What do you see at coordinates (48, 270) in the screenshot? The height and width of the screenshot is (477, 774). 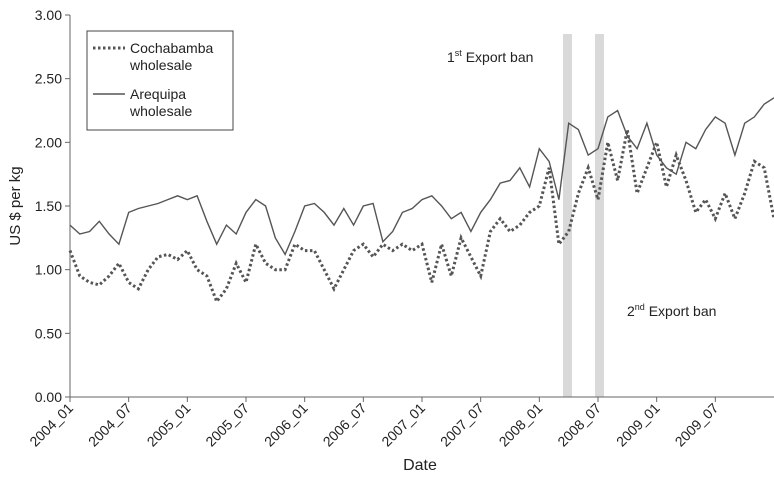 I see `y-tick-label: 1.00` at bounding box center [48, 270].